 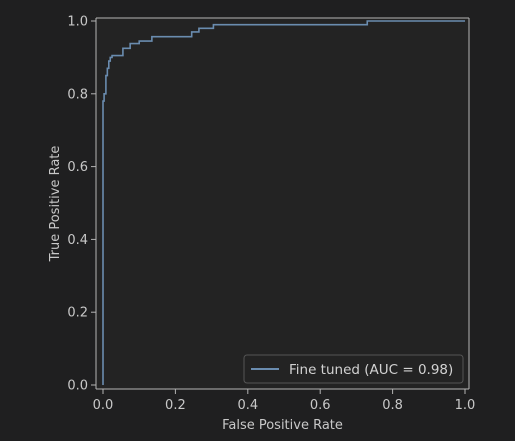 I want to click on legend-box, so click(x=353, y=369).